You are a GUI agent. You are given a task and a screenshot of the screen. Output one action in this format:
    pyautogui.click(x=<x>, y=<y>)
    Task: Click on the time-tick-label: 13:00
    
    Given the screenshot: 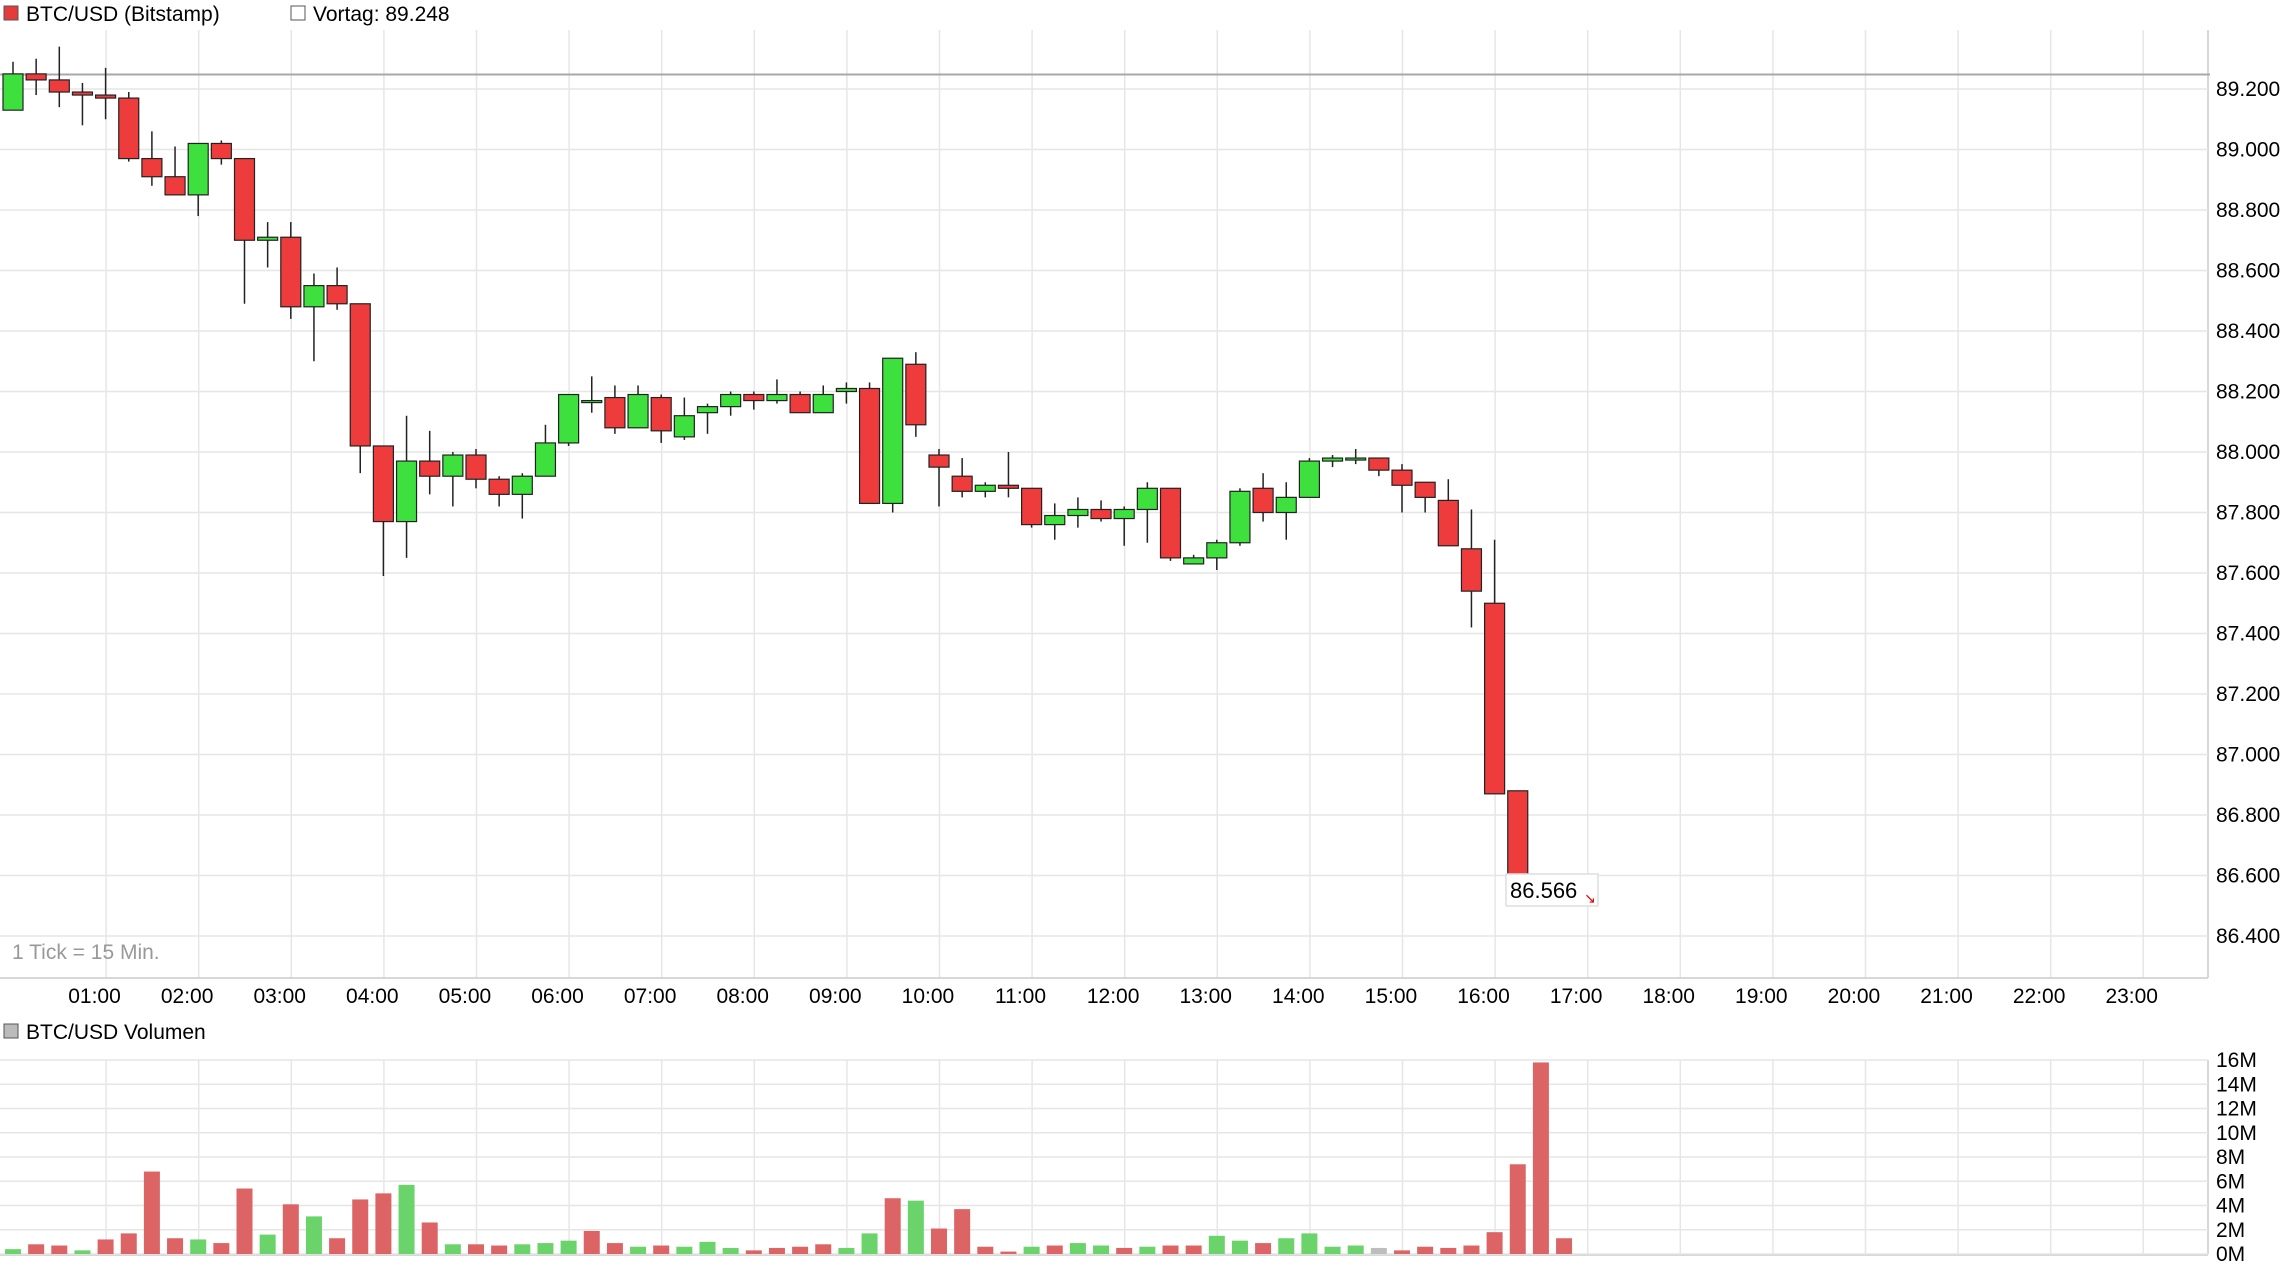 What is the action you would take?
    pyautogui.click(x=1205, y=996)
    